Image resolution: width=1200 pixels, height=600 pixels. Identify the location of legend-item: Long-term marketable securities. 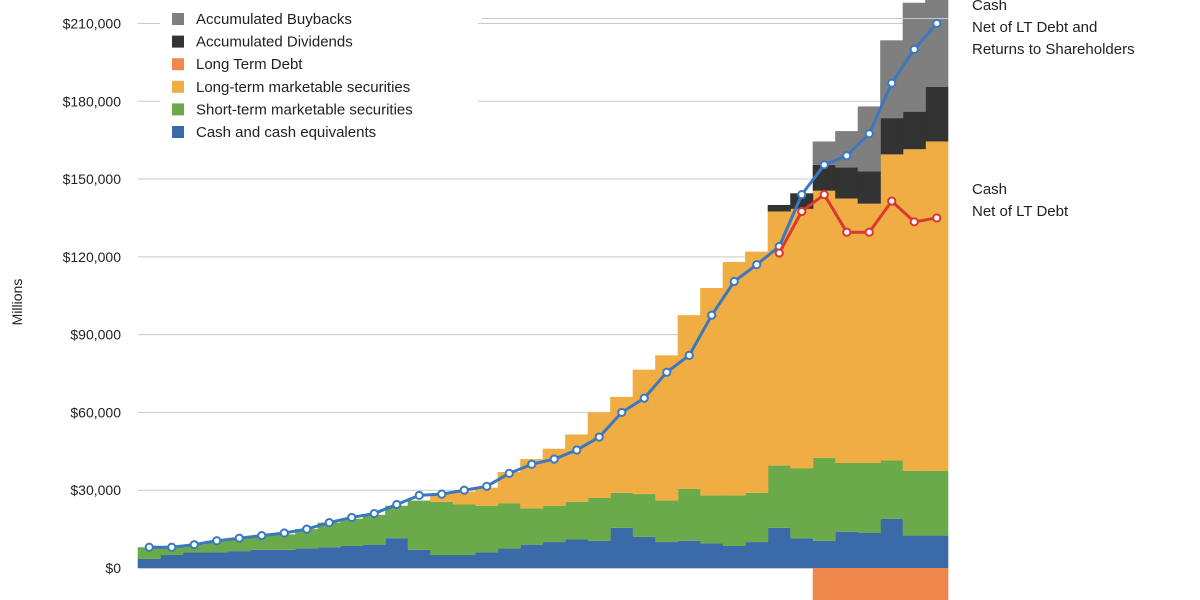
(303, 87).